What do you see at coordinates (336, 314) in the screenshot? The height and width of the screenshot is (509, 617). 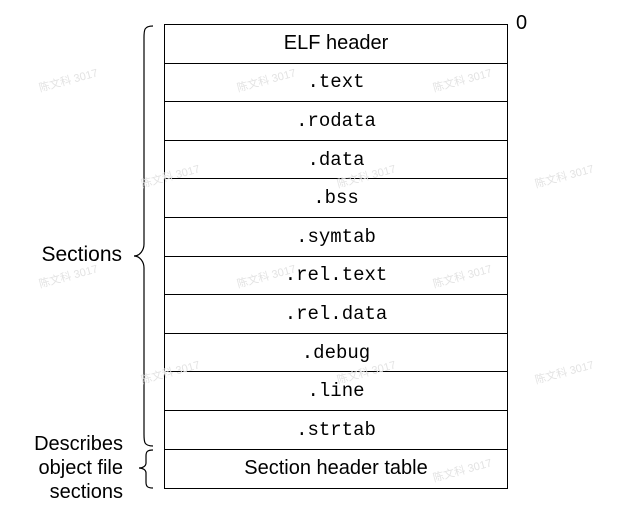 I see `section-row: .rel.data` at bounding box center [336, 314].